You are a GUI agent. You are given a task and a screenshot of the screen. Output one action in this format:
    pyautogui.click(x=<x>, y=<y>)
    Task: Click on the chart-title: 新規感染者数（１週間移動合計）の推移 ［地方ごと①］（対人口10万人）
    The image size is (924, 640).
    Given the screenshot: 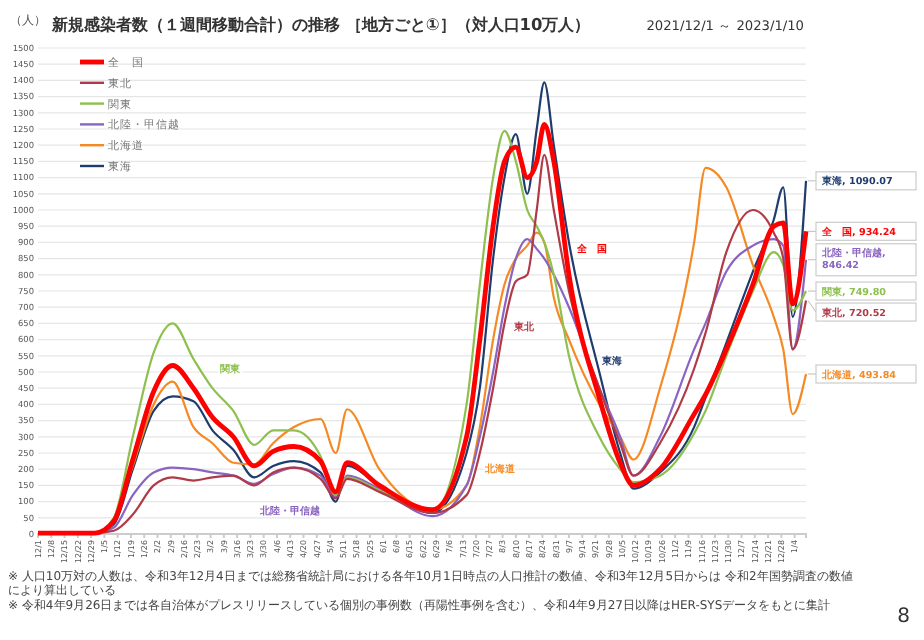 What is the action you would take?
    pyautogui.click(x=320, y=24)
    